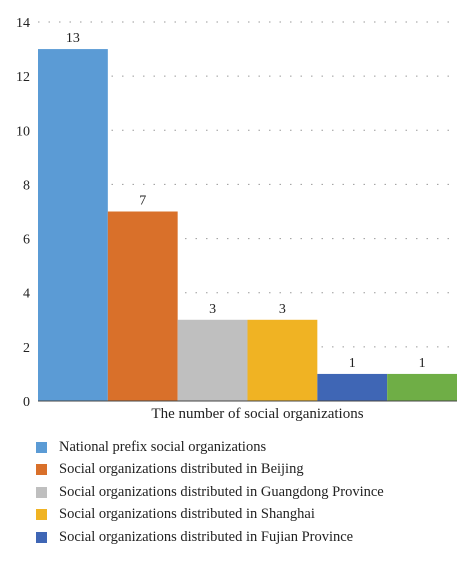 This screenshot has width=474, height=569. What do you see at coordinates (142, 201) in the screenshot?
I see `data-label: 7` at bounding box center [142, 201].